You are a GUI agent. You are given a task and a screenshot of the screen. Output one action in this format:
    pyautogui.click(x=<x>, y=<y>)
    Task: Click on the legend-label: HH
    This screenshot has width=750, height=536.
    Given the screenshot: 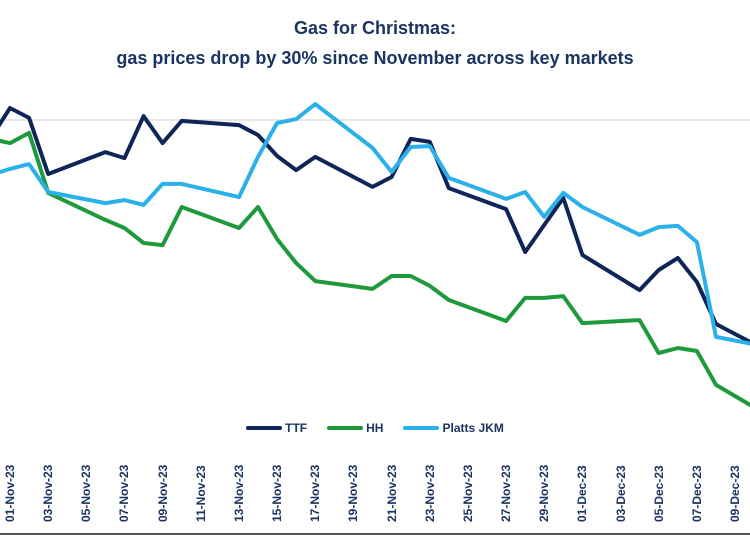 What is the action you would take?
    pyautogui.click(x=375, y=428)
    